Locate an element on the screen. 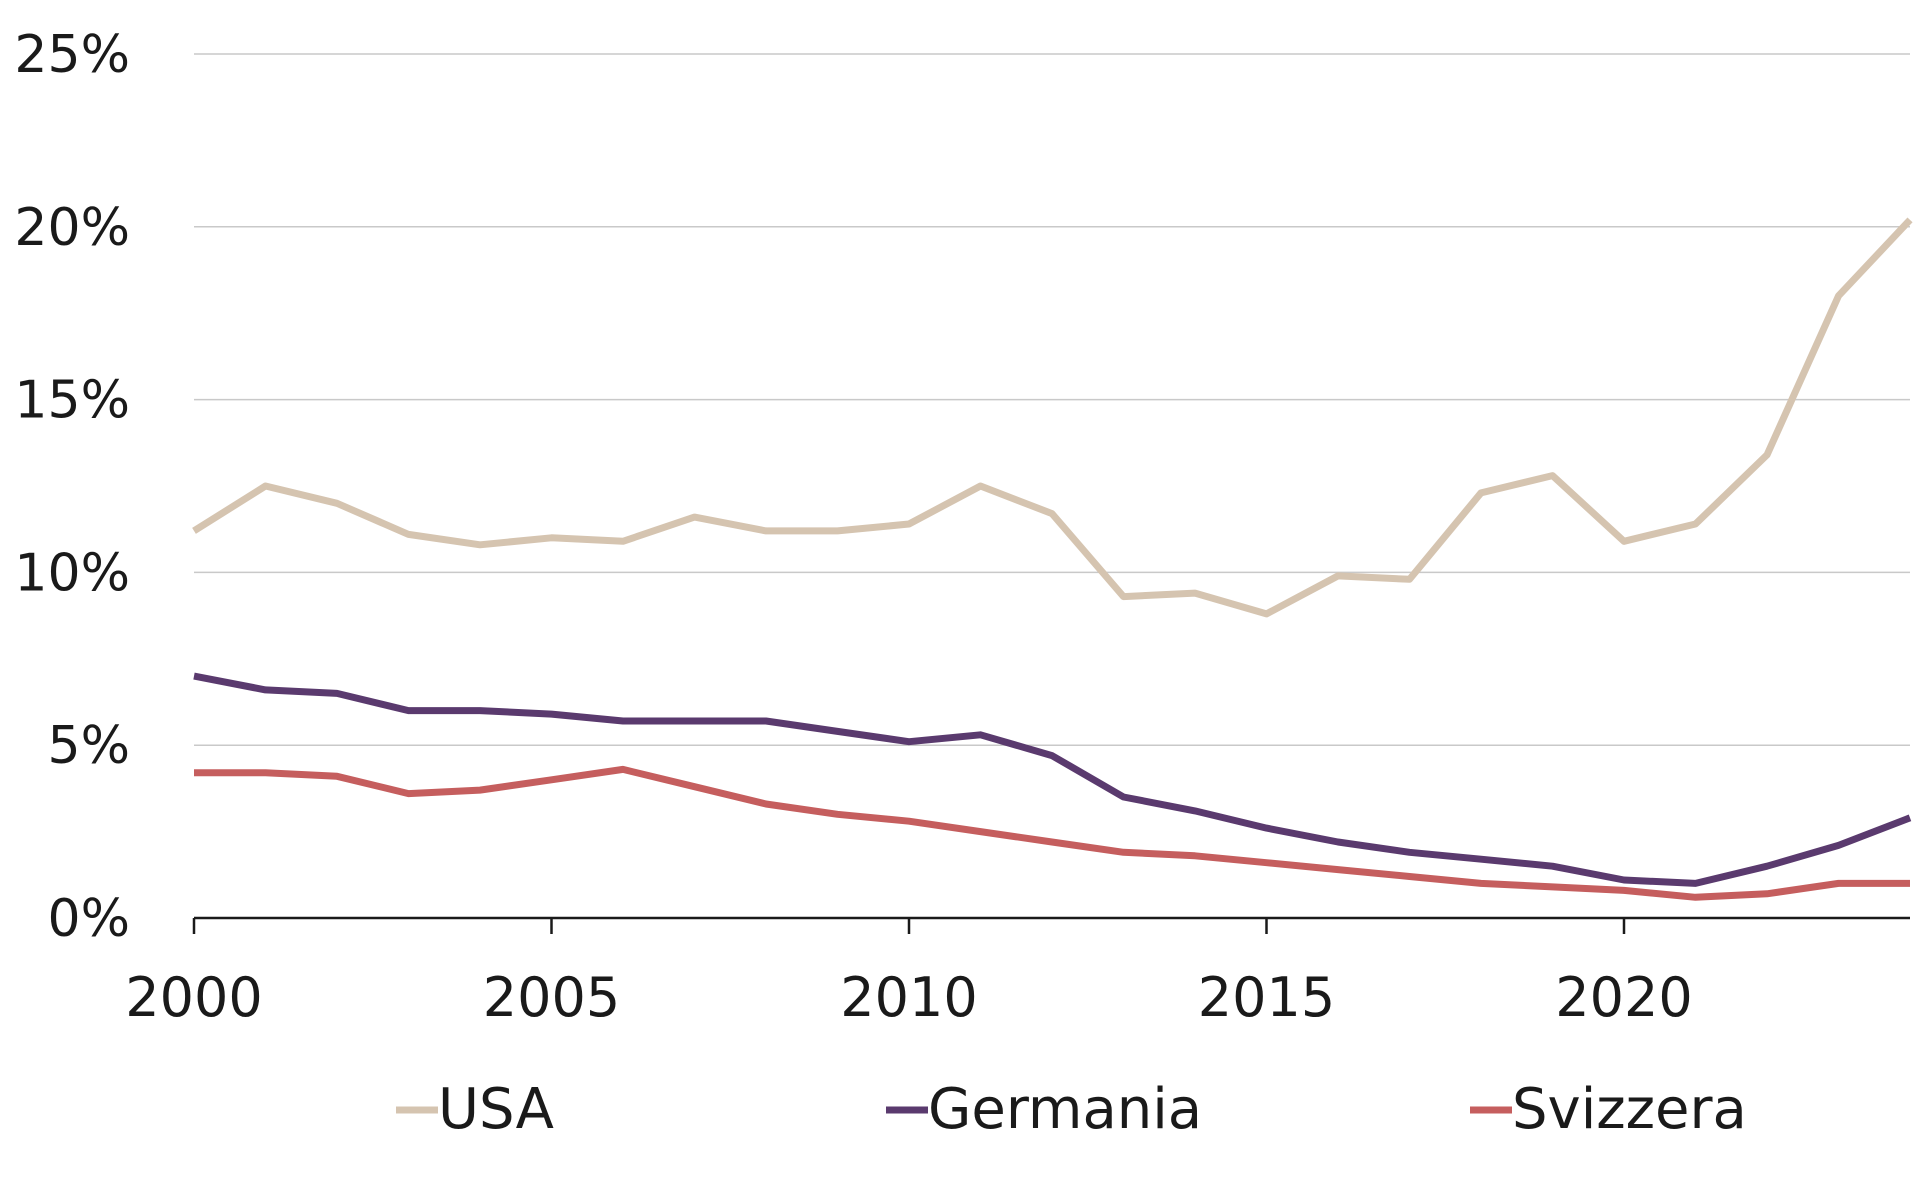 The image size is (1920, 1200). legend-label-svizzera: Svizzera is located at coordinates (1629, 1109).